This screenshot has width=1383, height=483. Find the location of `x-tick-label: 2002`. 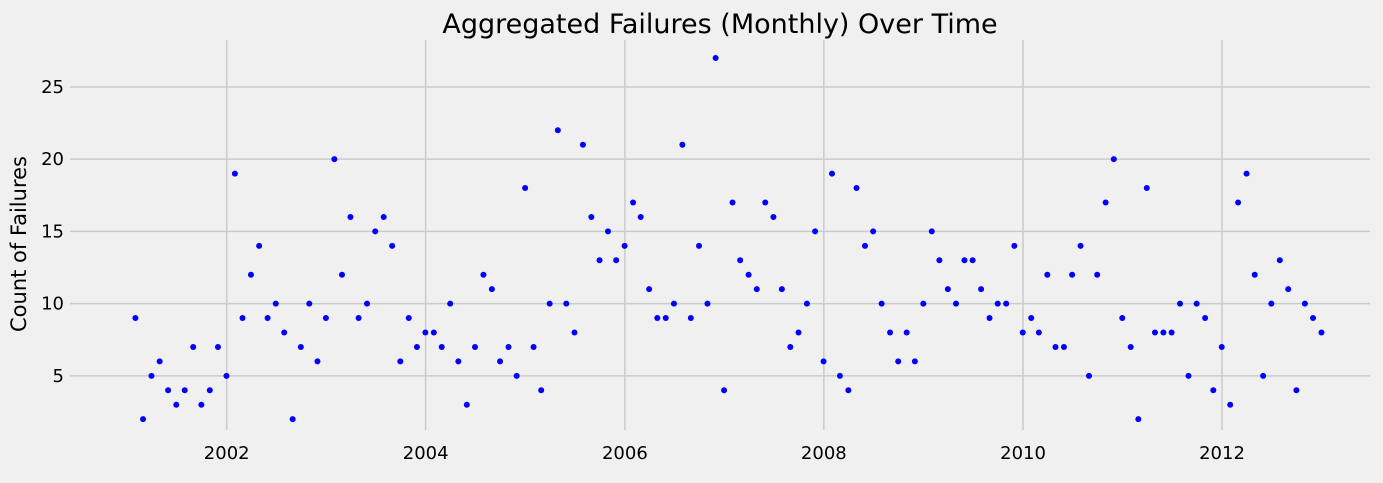

x-tick-label: 2002 is located at coordinates (227, 453).